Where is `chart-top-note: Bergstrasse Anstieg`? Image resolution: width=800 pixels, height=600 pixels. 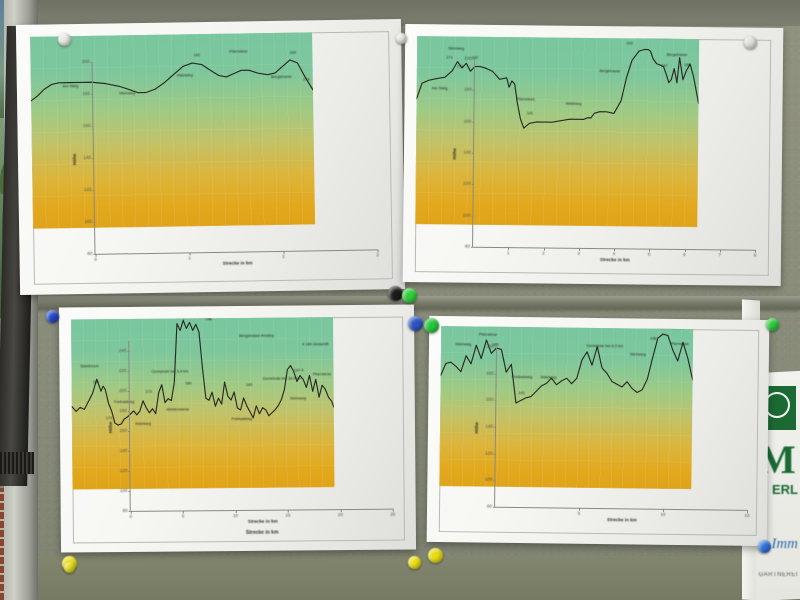
chart-top-note: Bergstrasse Anstieg is located at coordinates (256, 335).